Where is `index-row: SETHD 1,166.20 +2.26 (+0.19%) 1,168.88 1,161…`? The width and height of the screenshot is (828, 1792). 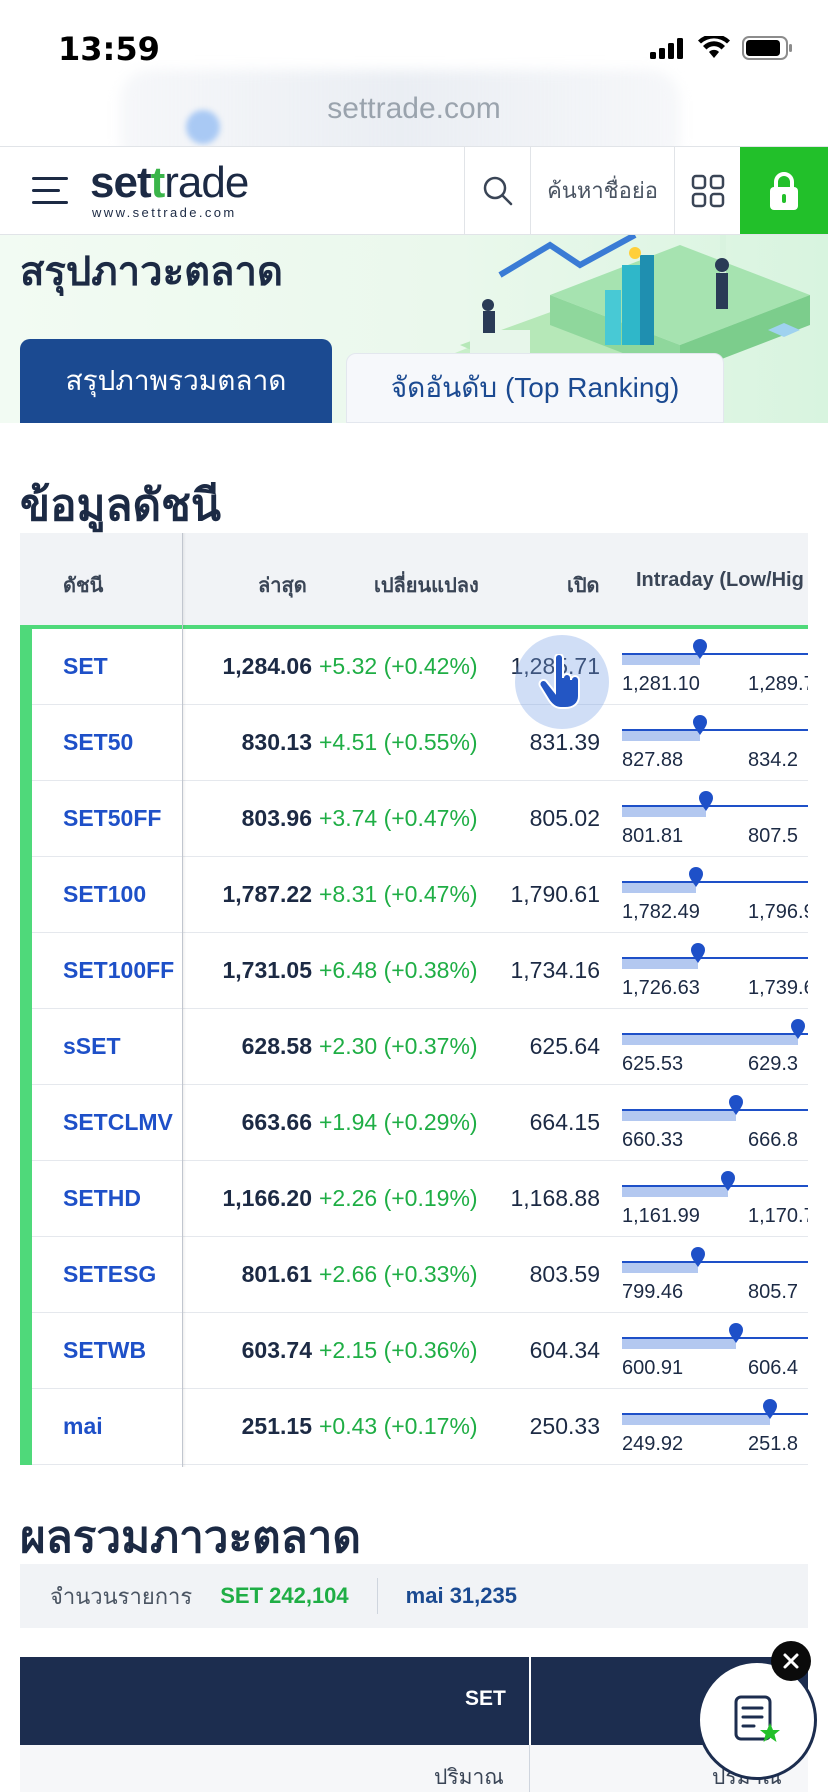 index-row: SETHD 1,166.20 +2.26 (+0.19%) 1,168.88 1,161… is located at coordinates (414, 1199).